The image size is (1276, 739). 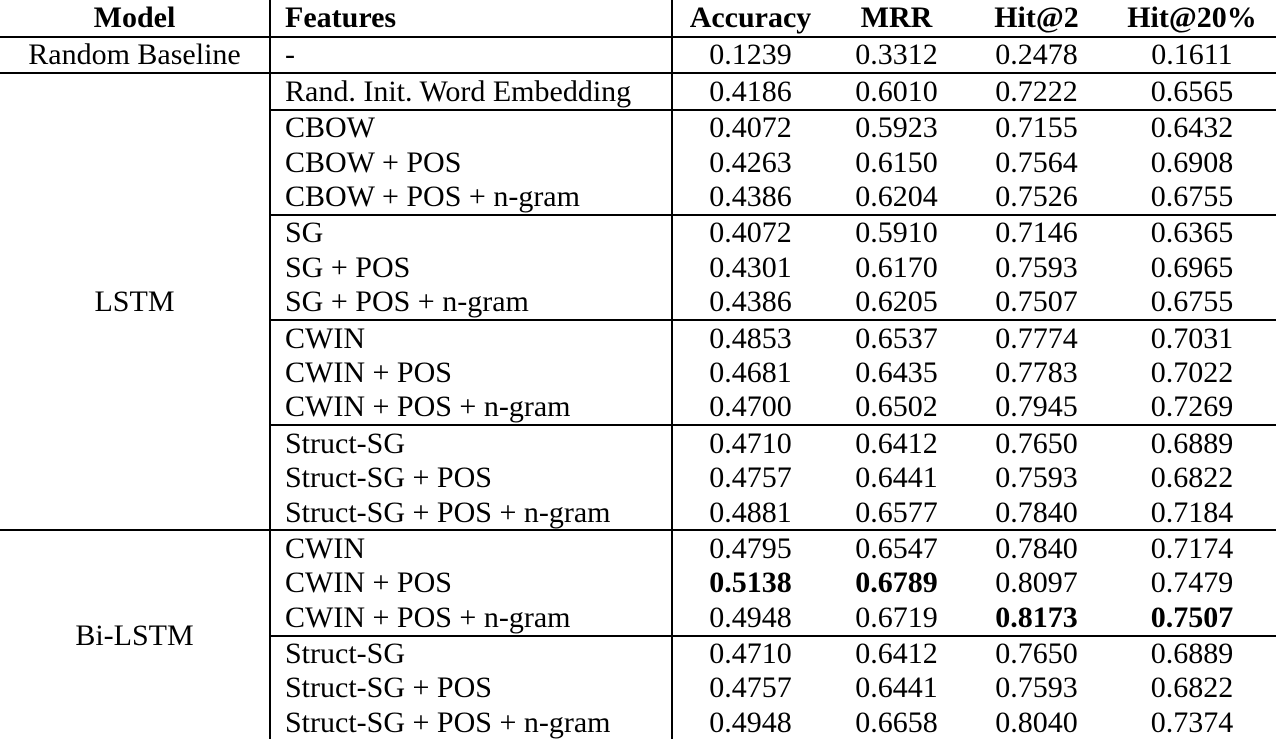 What do you see at coordinates (750, 55) in the screenshot?
I see `value-cell-accuracy: 0.1239` at bounding box center [750, 55].